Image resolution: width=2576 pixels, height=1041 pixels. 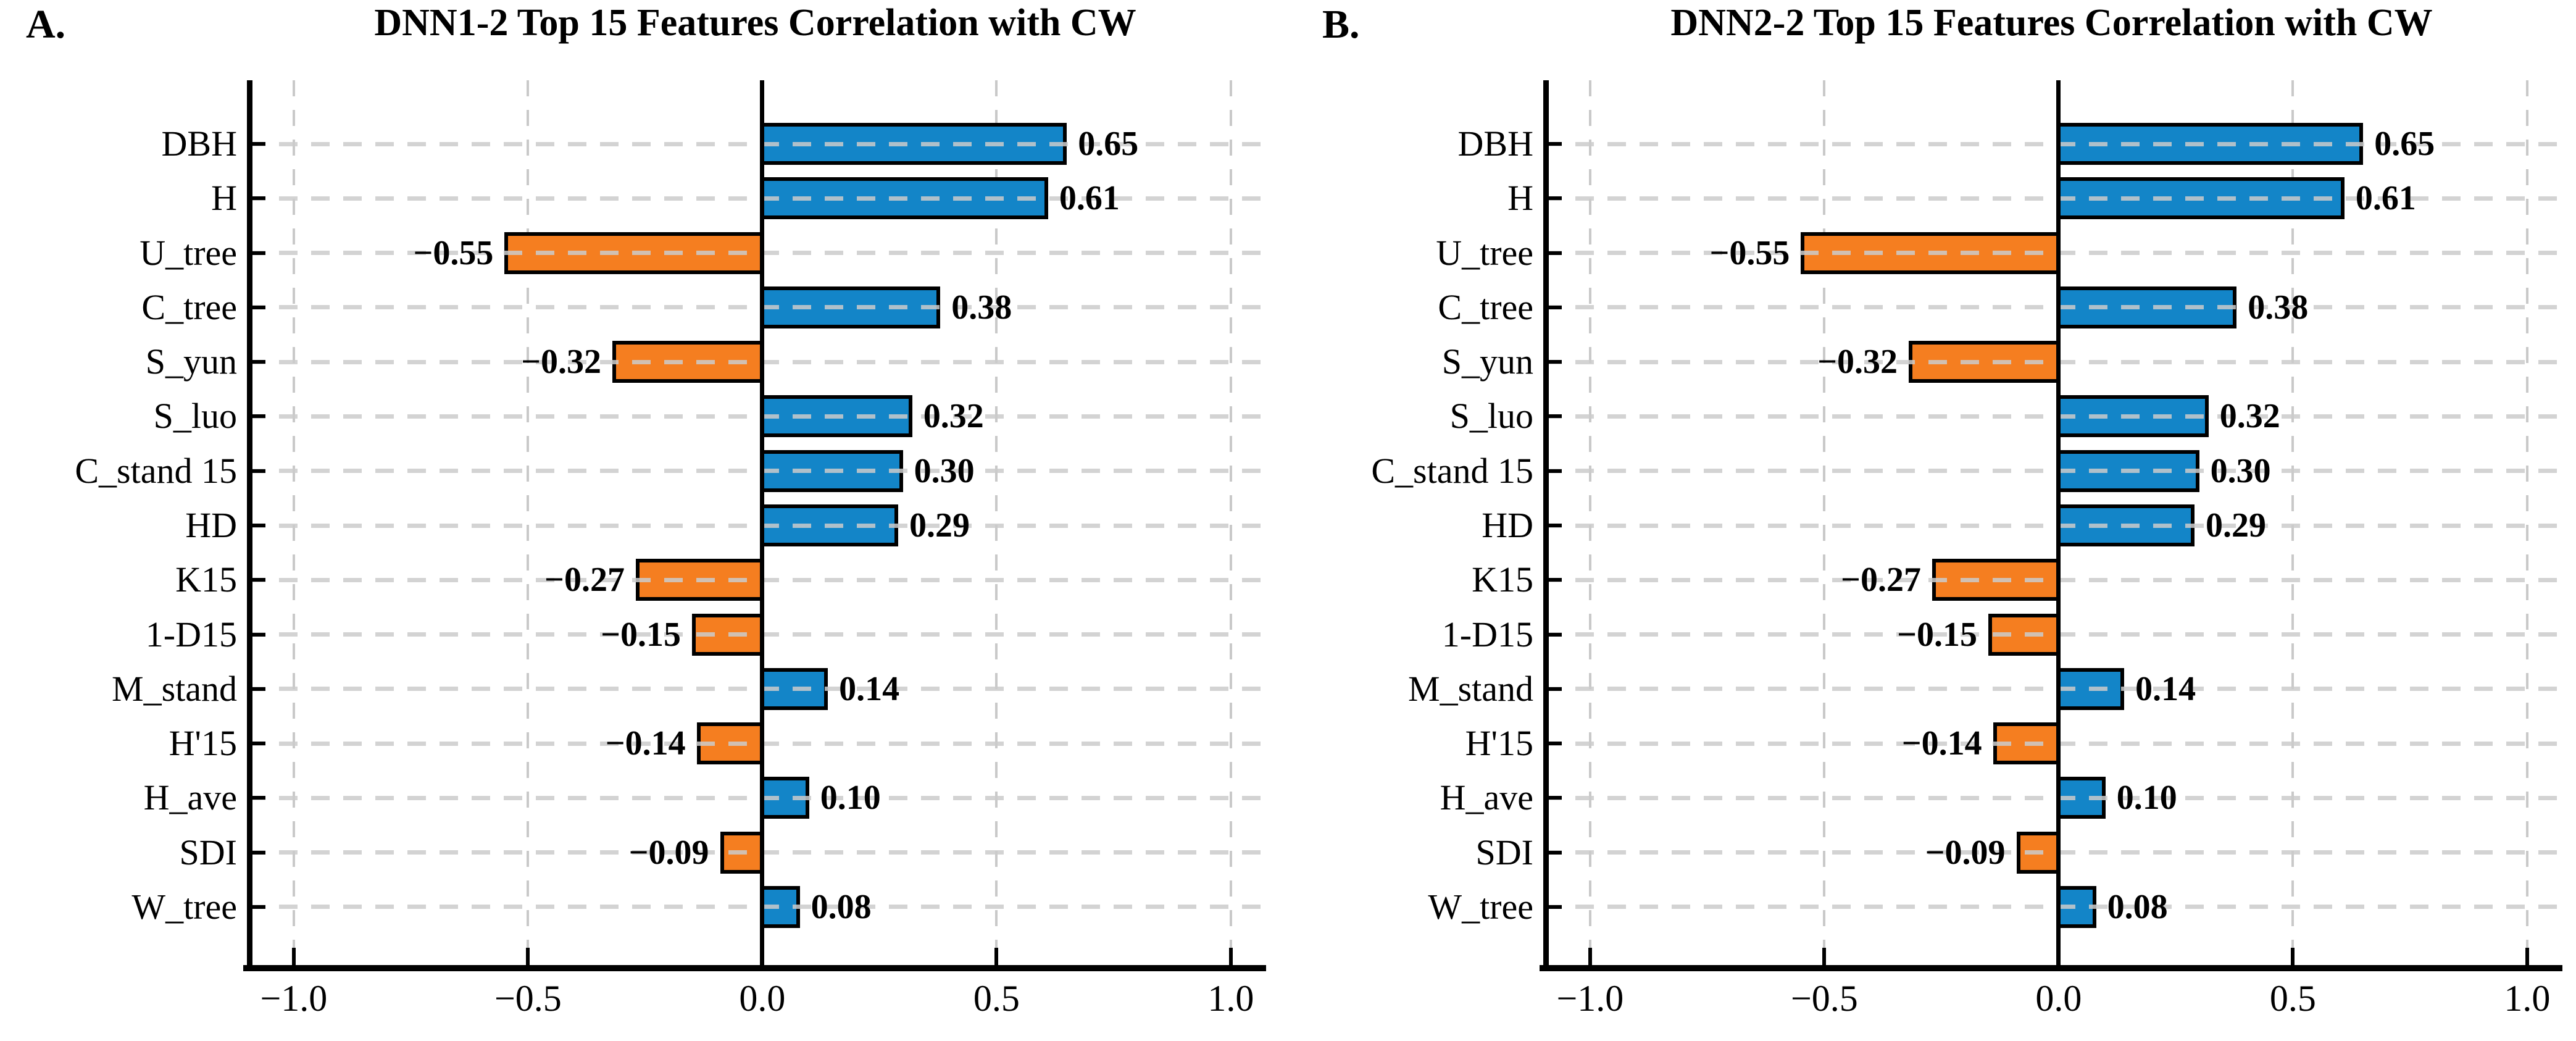 I want to click on bar-value-label: 0.08, so click(x=842, y=906).